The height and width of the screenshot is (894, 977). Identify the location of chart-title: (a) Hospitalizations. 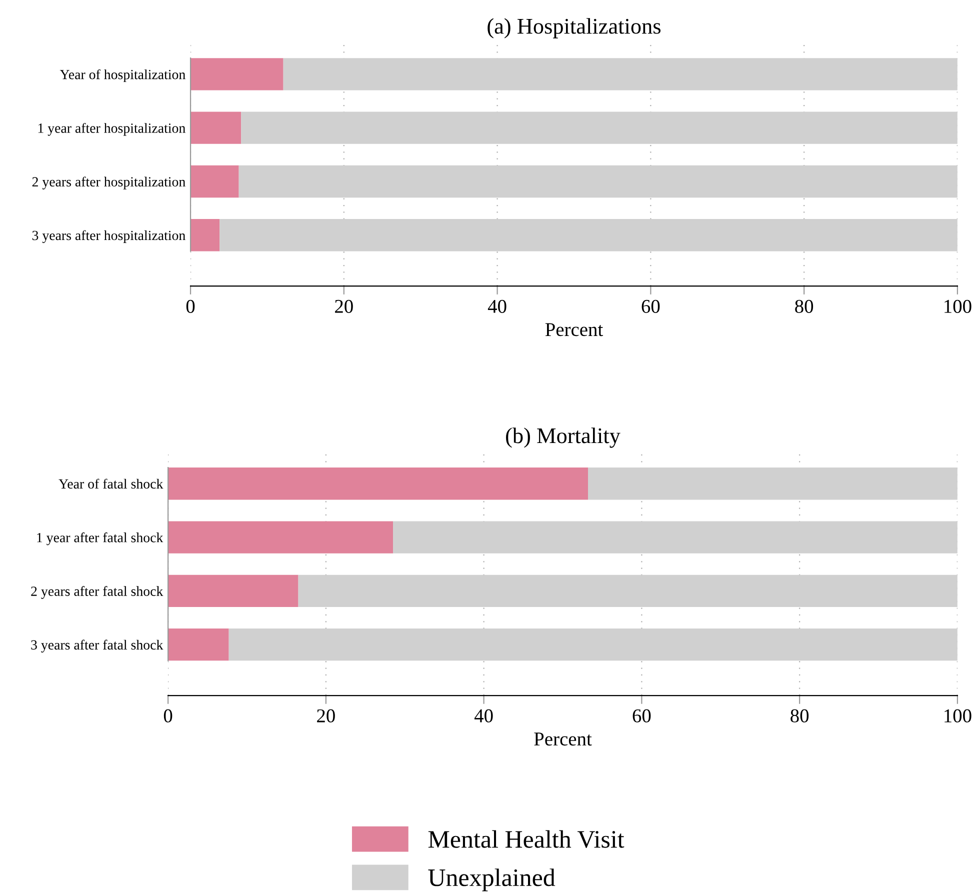
(574, 28).